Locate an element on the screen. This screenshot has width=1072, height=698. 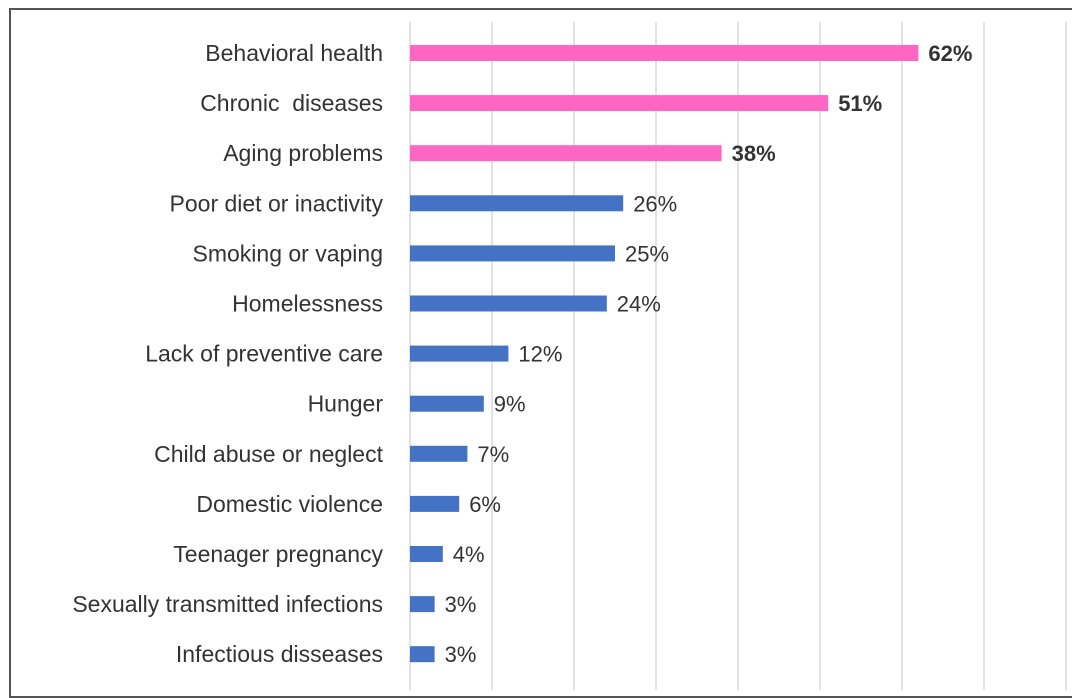
value-label: 12% is located at coordinates (540, 354).